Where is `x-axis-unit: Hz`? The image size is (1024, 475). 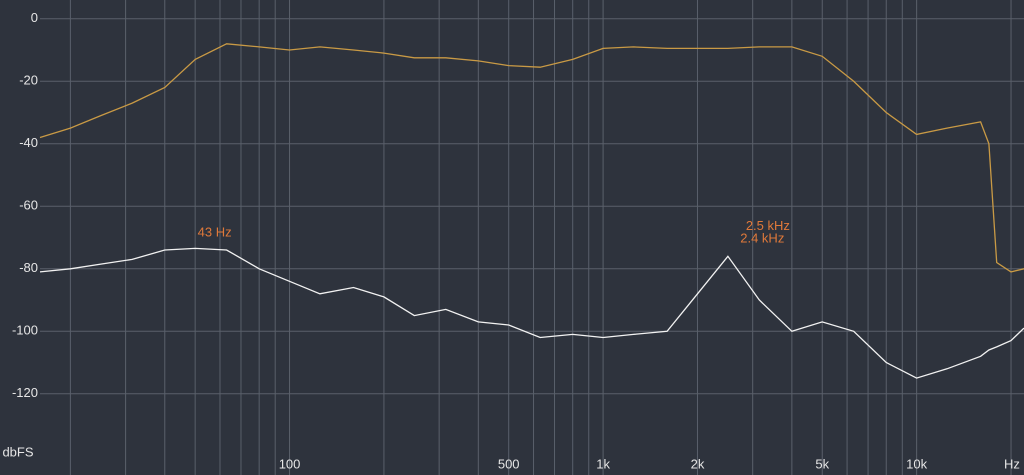 x-axis-unit: Hz is located at coordinates (1012, 463).